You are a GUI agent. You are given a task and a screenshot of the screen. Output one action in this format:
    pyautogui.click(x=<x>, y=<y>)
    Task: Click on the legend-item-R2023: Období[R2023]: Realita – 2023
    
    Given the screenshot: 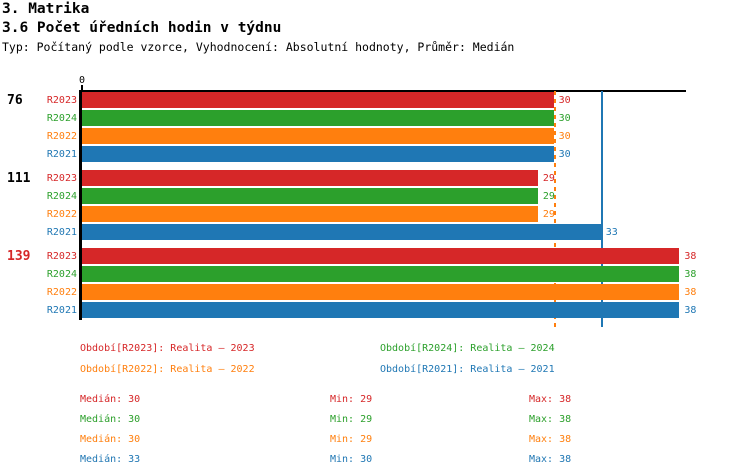 What is the action you would take?
    pyautogui.click(x=167, y=348)
    